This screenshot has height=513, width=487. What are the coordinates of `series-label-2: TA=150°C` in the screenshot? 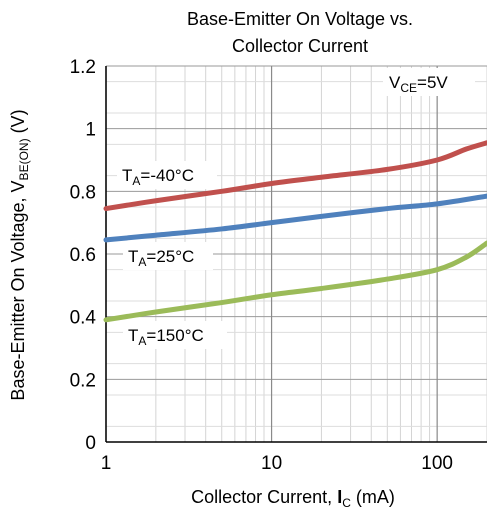 It's located at (166, 337).